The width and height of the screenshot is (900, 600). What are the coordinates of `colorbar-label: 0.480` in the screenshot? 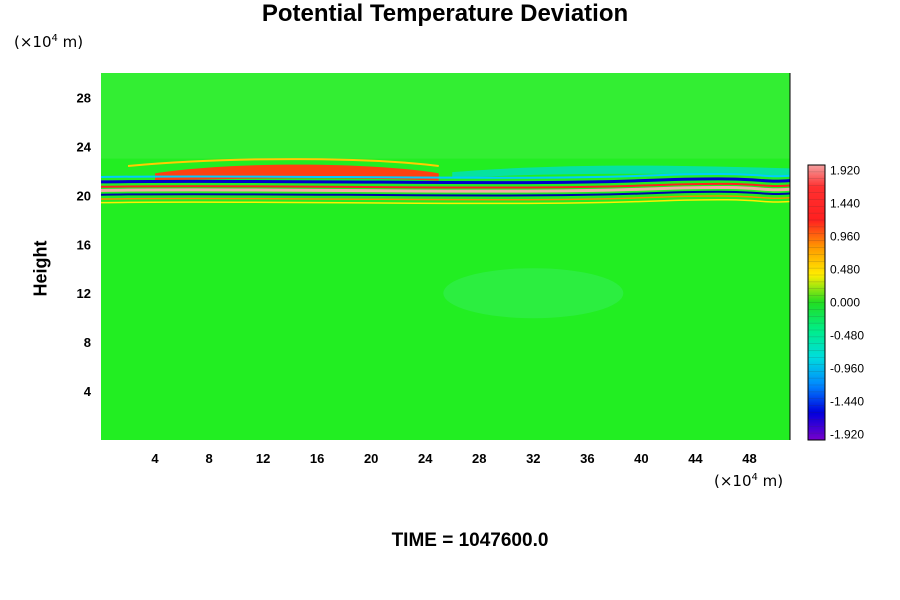 It's located at (845, 270).